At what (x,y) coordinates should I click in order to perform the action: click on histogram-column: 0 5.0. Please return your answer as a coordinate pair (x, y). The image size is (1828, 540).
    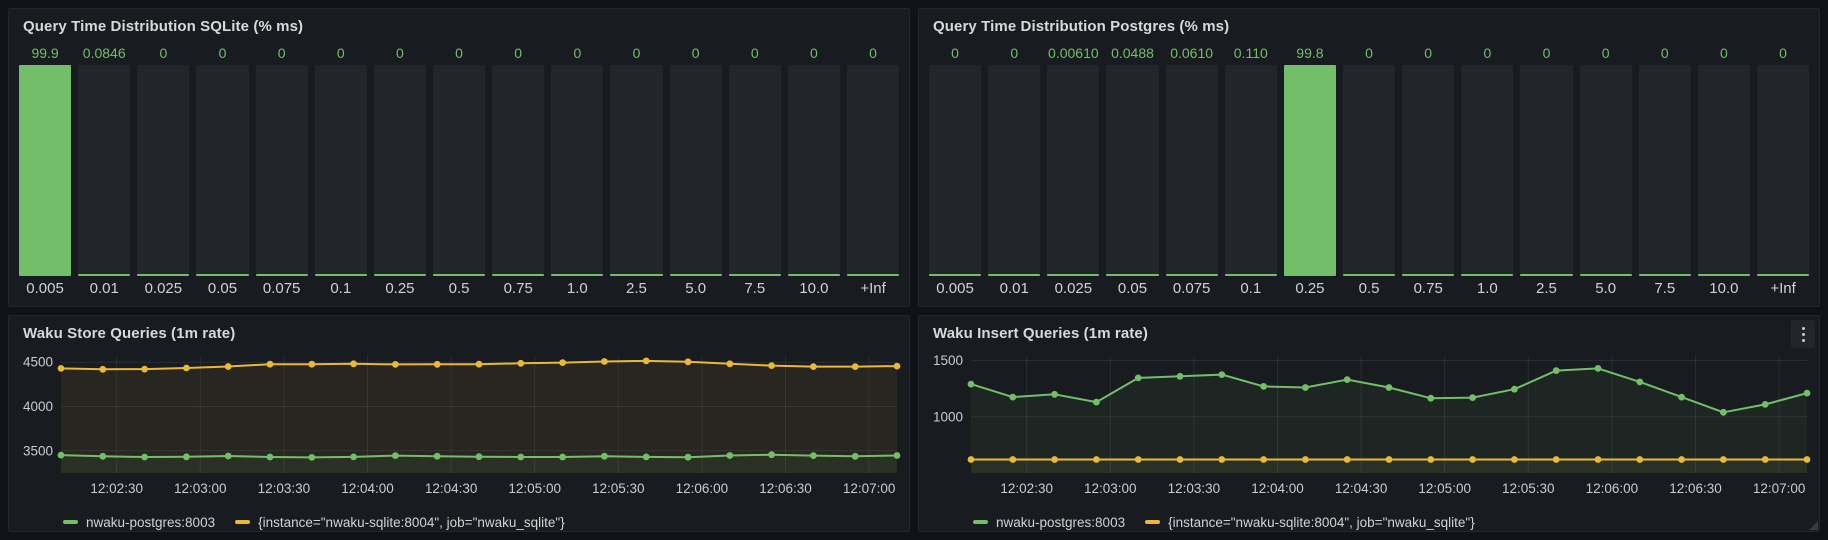
    Looking at the image, I should click on (1605, 171).